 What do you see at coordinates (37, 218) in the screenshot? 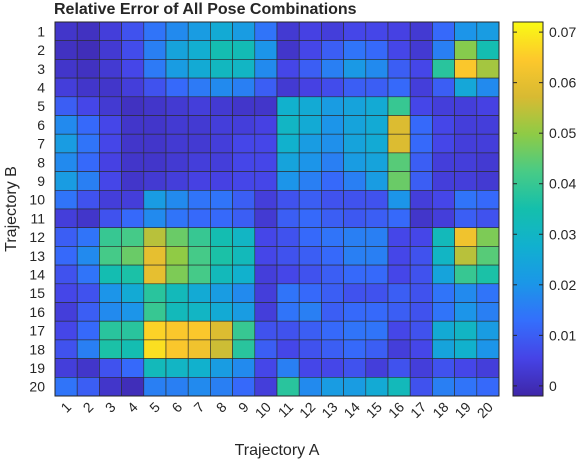
I see `y-tick-label: 11` at bounding box center [37, 218].